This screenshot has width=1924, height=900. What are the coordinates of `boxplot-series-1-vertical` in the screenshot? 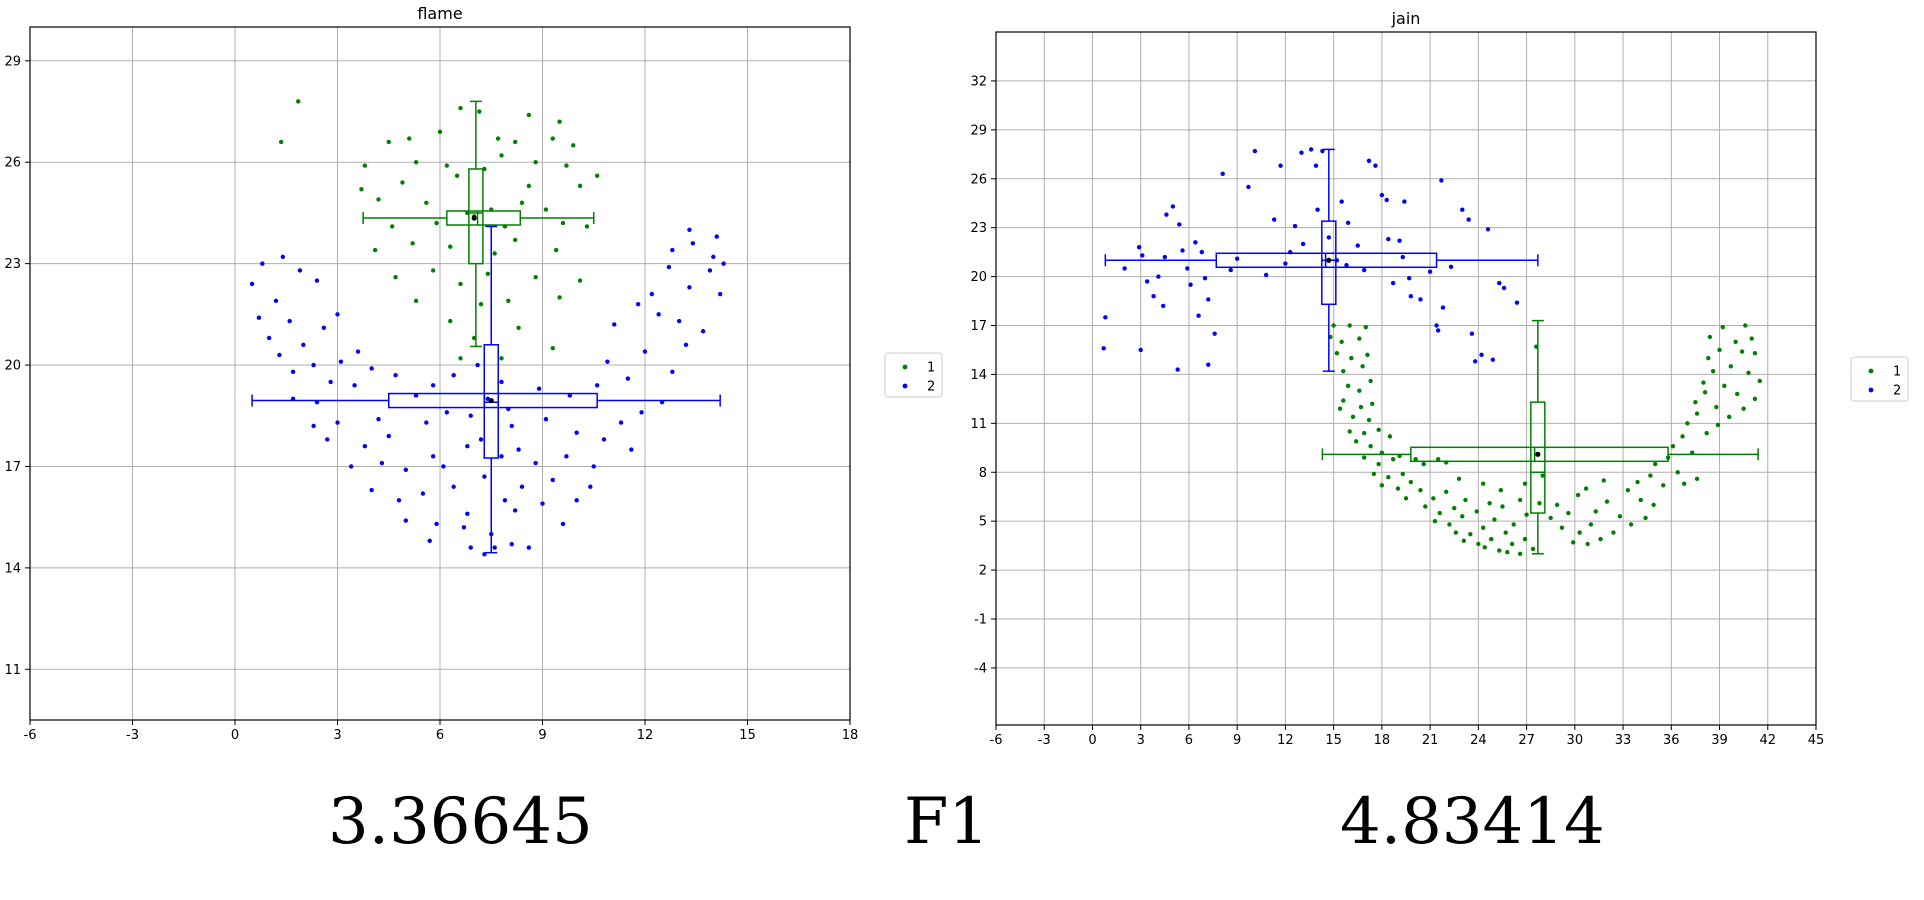 It's located at (476, 224).